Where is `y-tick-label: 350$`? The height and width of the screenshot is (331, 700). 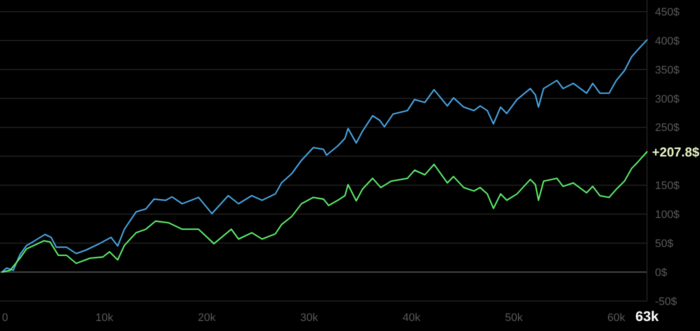
y-tick-label: 350$ is located at coordinates (667, 70).